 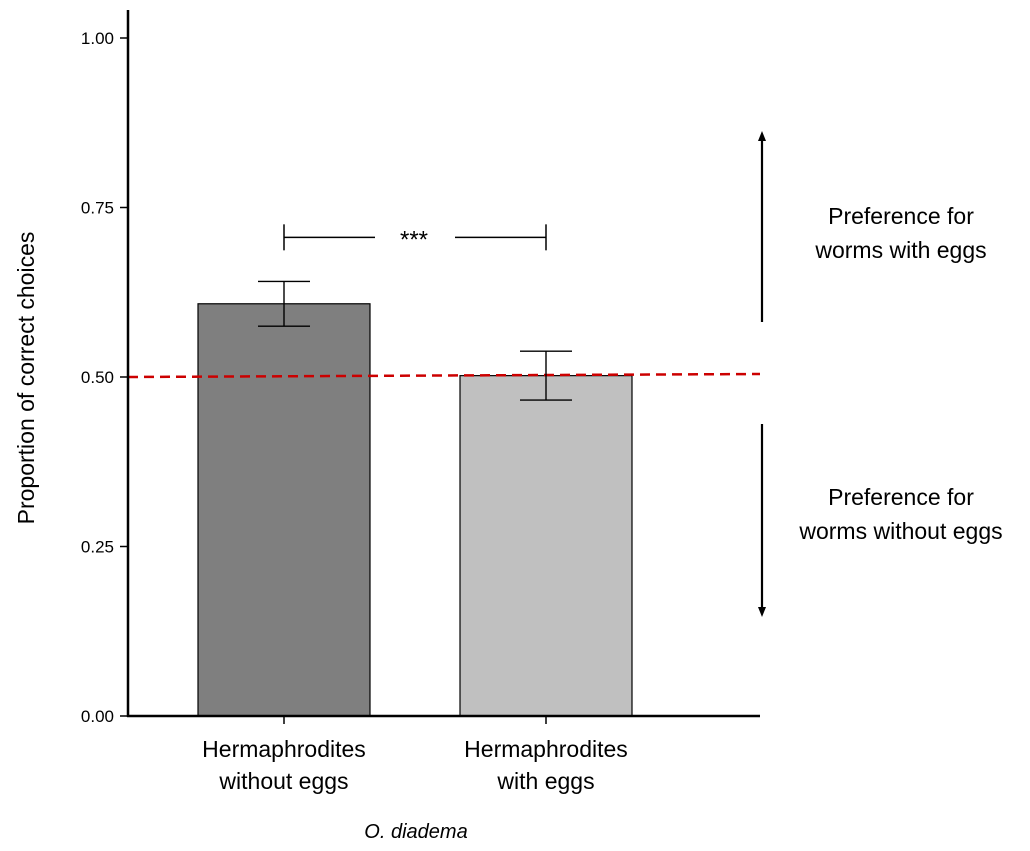 I want to click on reference-line-group, so click(x=444, y=375).